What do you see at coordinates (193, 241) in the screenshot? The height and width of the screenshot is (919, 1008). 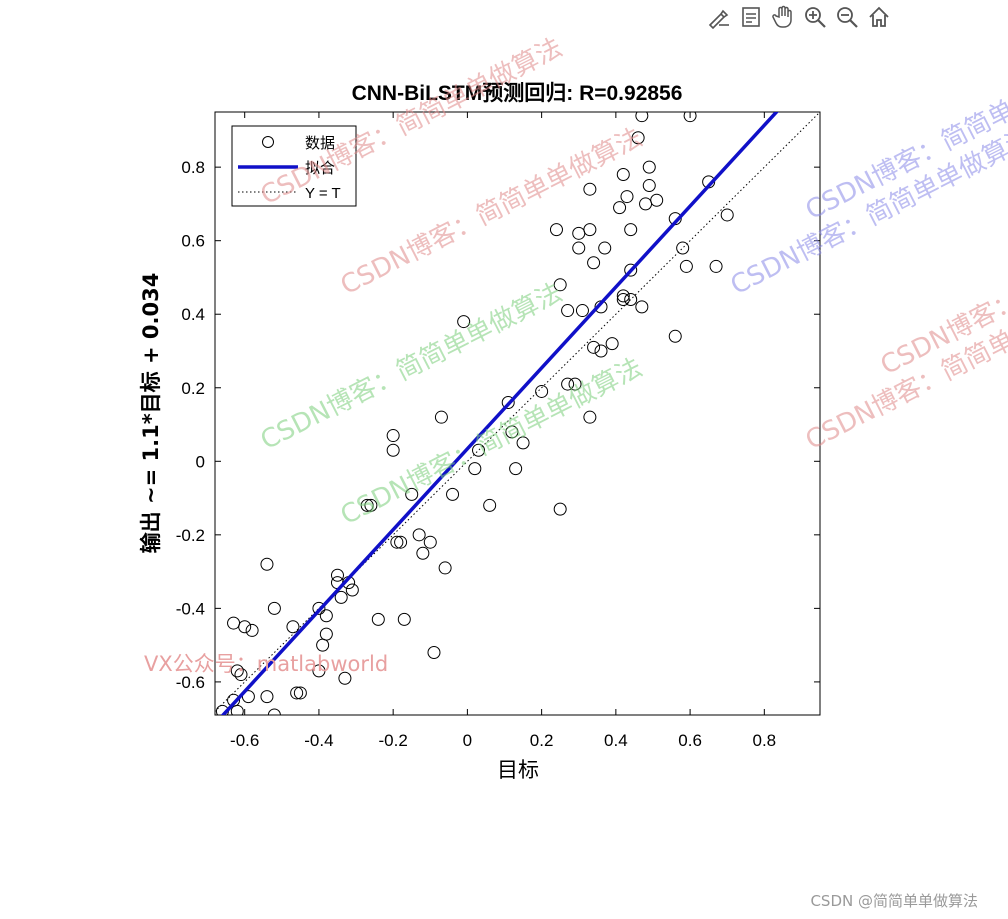 I see `y-tick-label: 0.6` at bounding box center [193, 241].